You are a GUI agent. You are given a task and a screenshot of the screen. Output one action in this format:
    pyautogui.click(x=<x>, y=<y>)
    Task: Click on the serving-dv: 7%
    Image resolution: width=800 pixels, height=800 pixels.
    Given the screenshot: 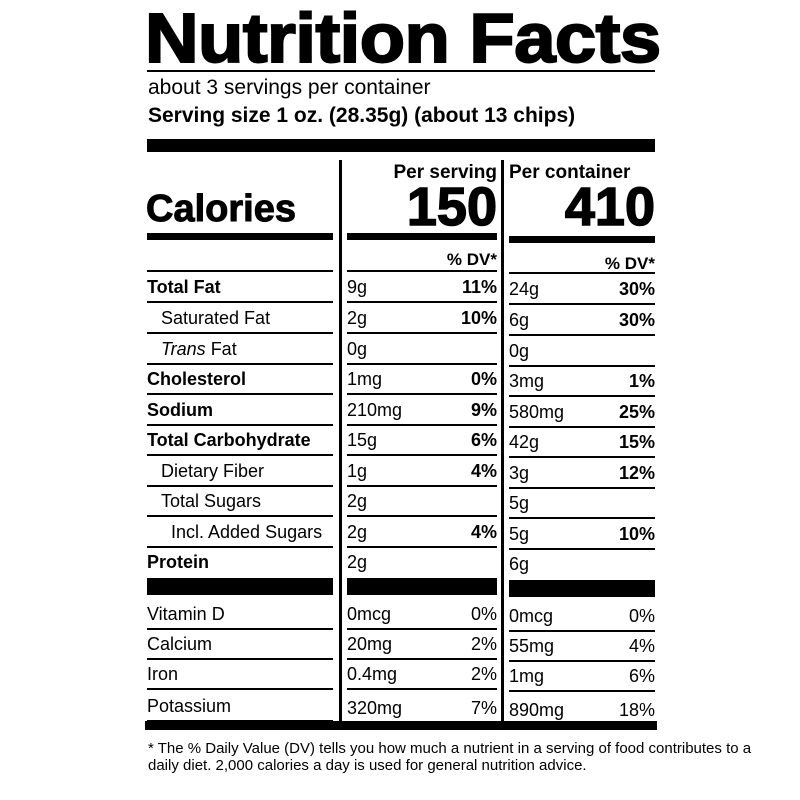 What is the action you would take?
    pyautogui.click(x=483, y=708)
    